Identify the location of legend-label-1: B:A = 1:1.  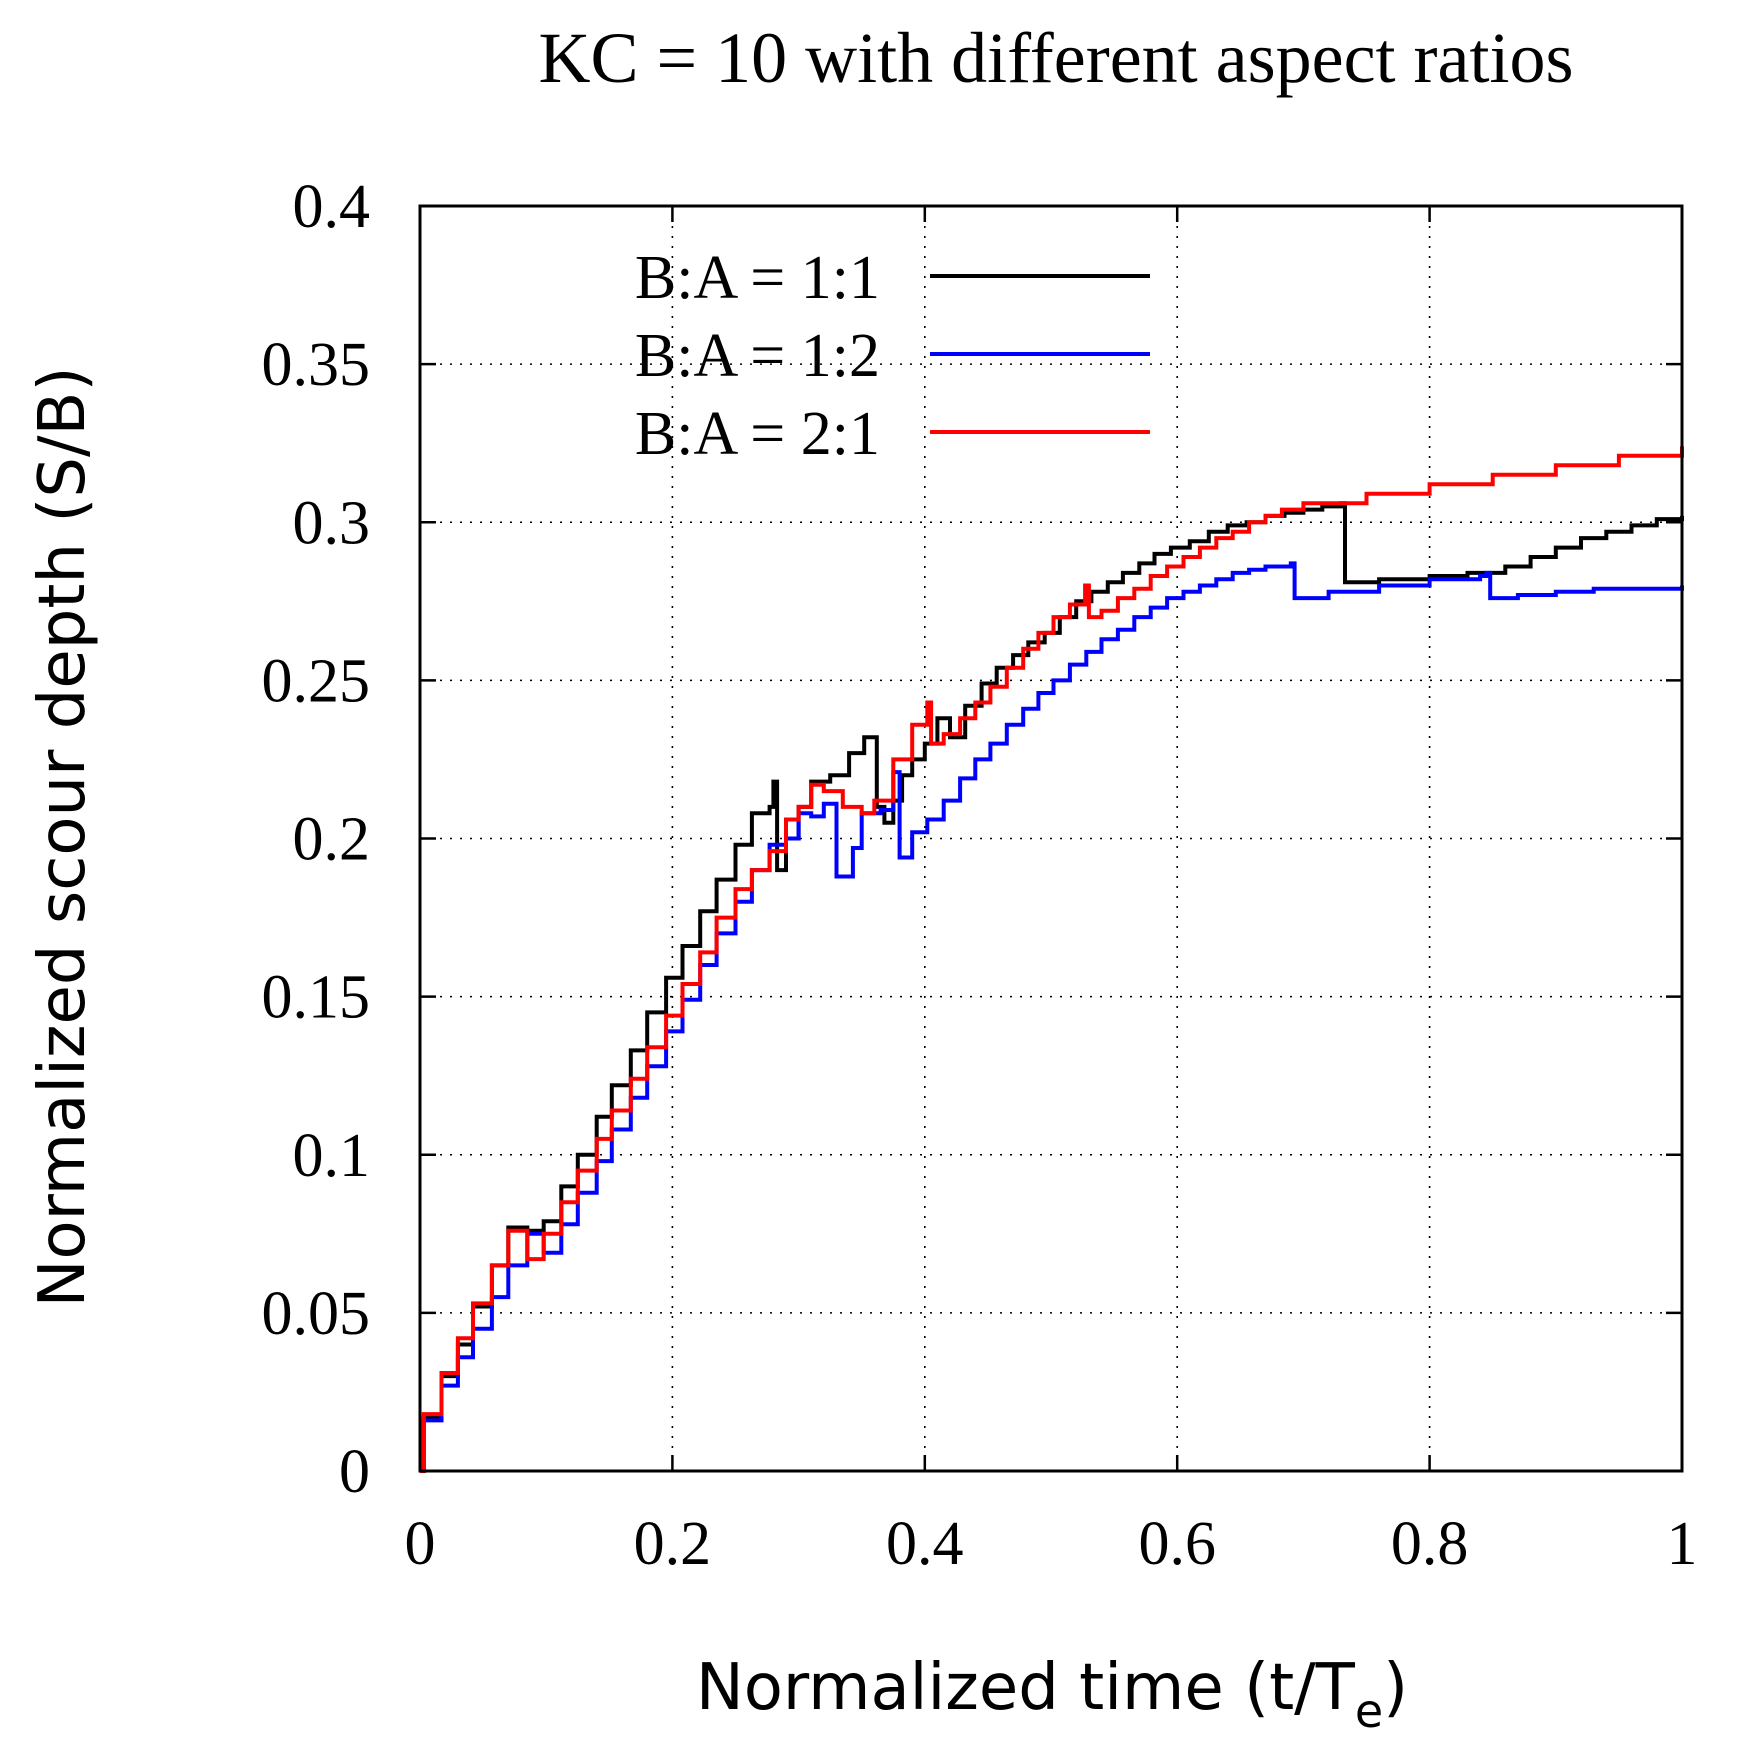
(757, 278).